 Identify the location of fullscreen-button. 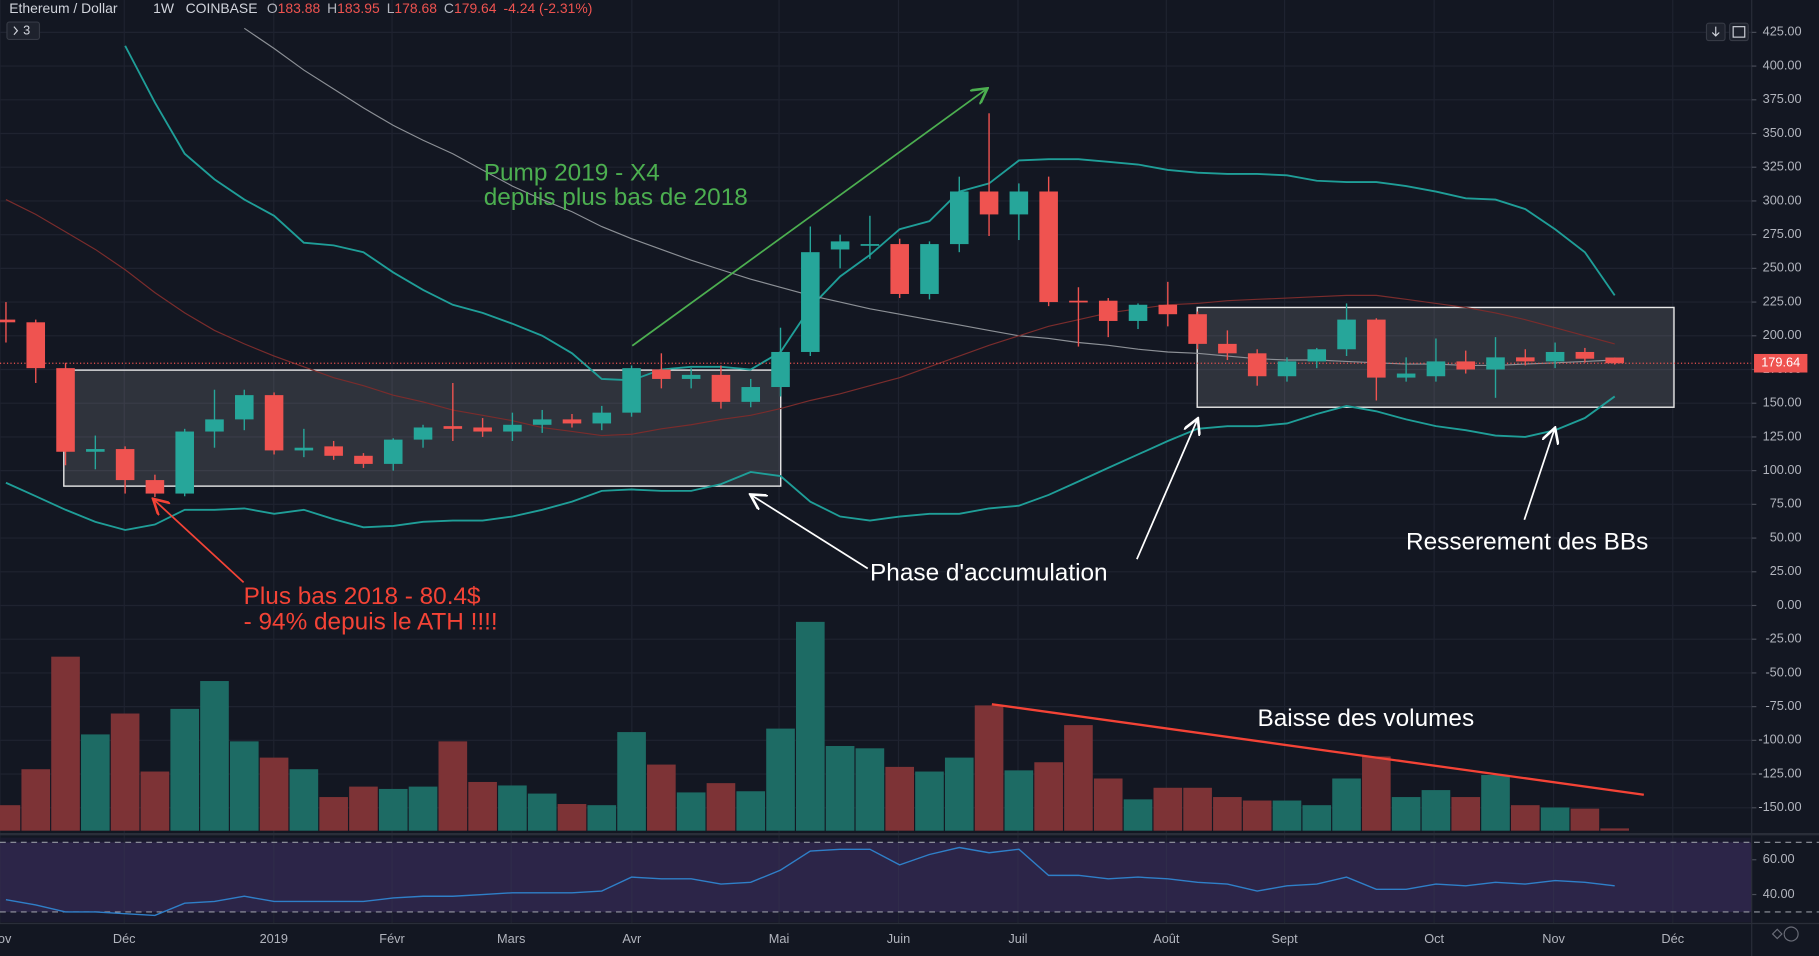
(1739, 32).